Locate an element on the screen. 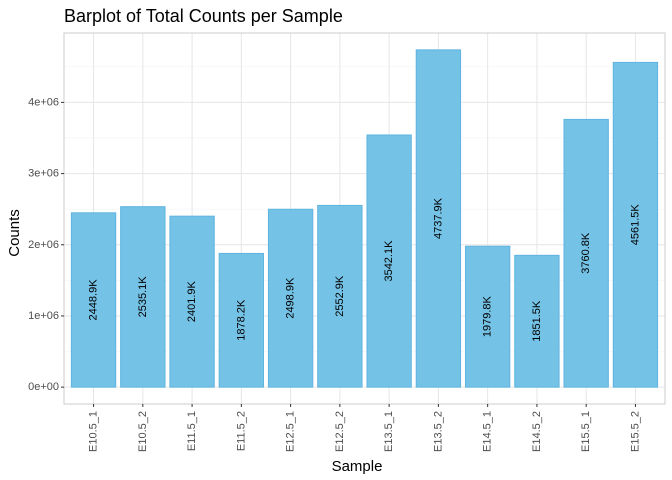 The width and height of the screenshot is (672, 480). bar-data-label: 4561.5K is located at coordinates (635, 225).